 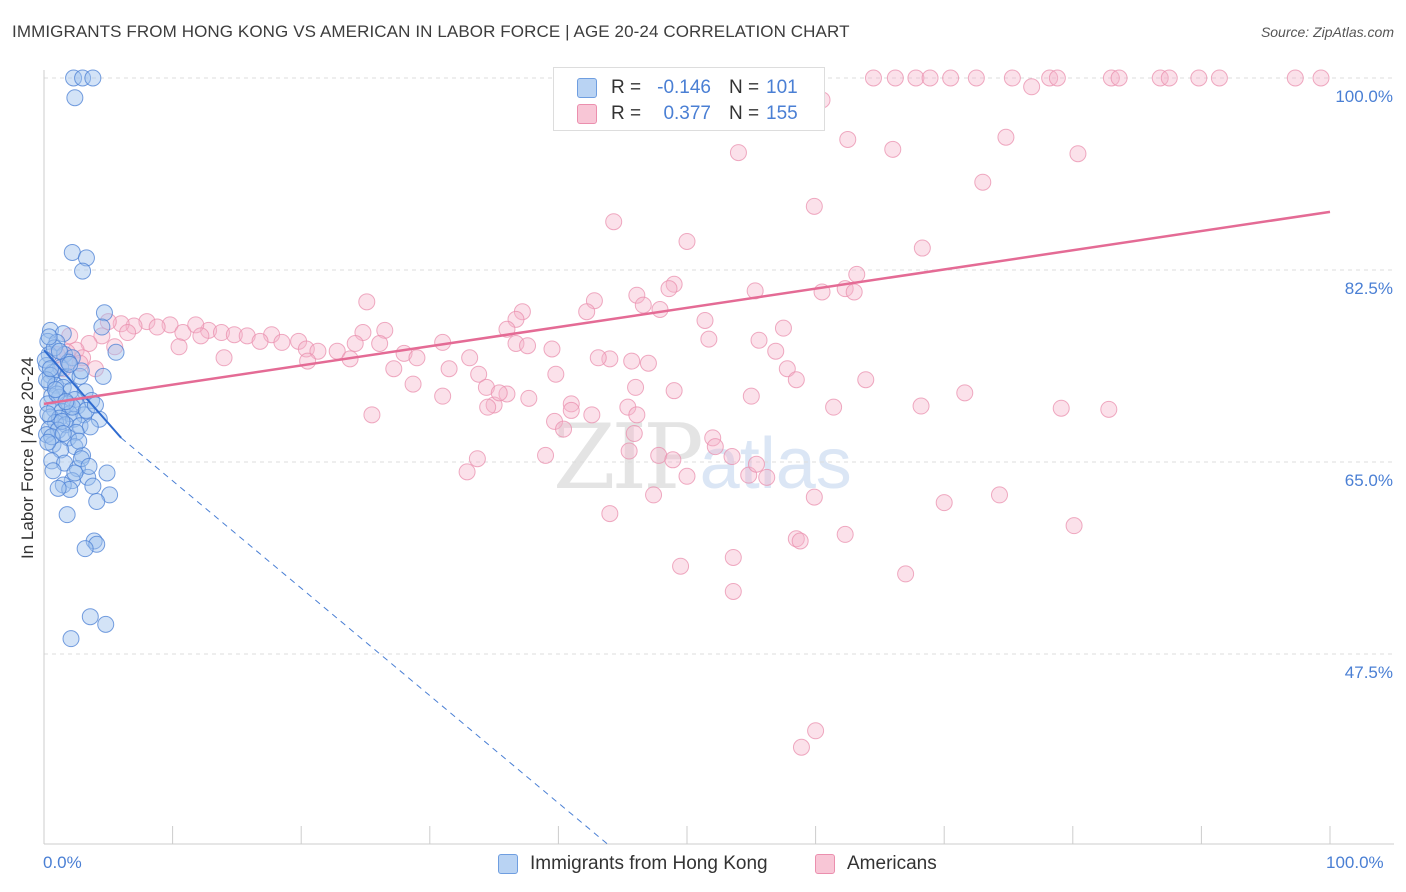 What do you see at coordinates (782, 113) in the screenshot?
I see `n-value: 155` at bounding box center [782, 113].